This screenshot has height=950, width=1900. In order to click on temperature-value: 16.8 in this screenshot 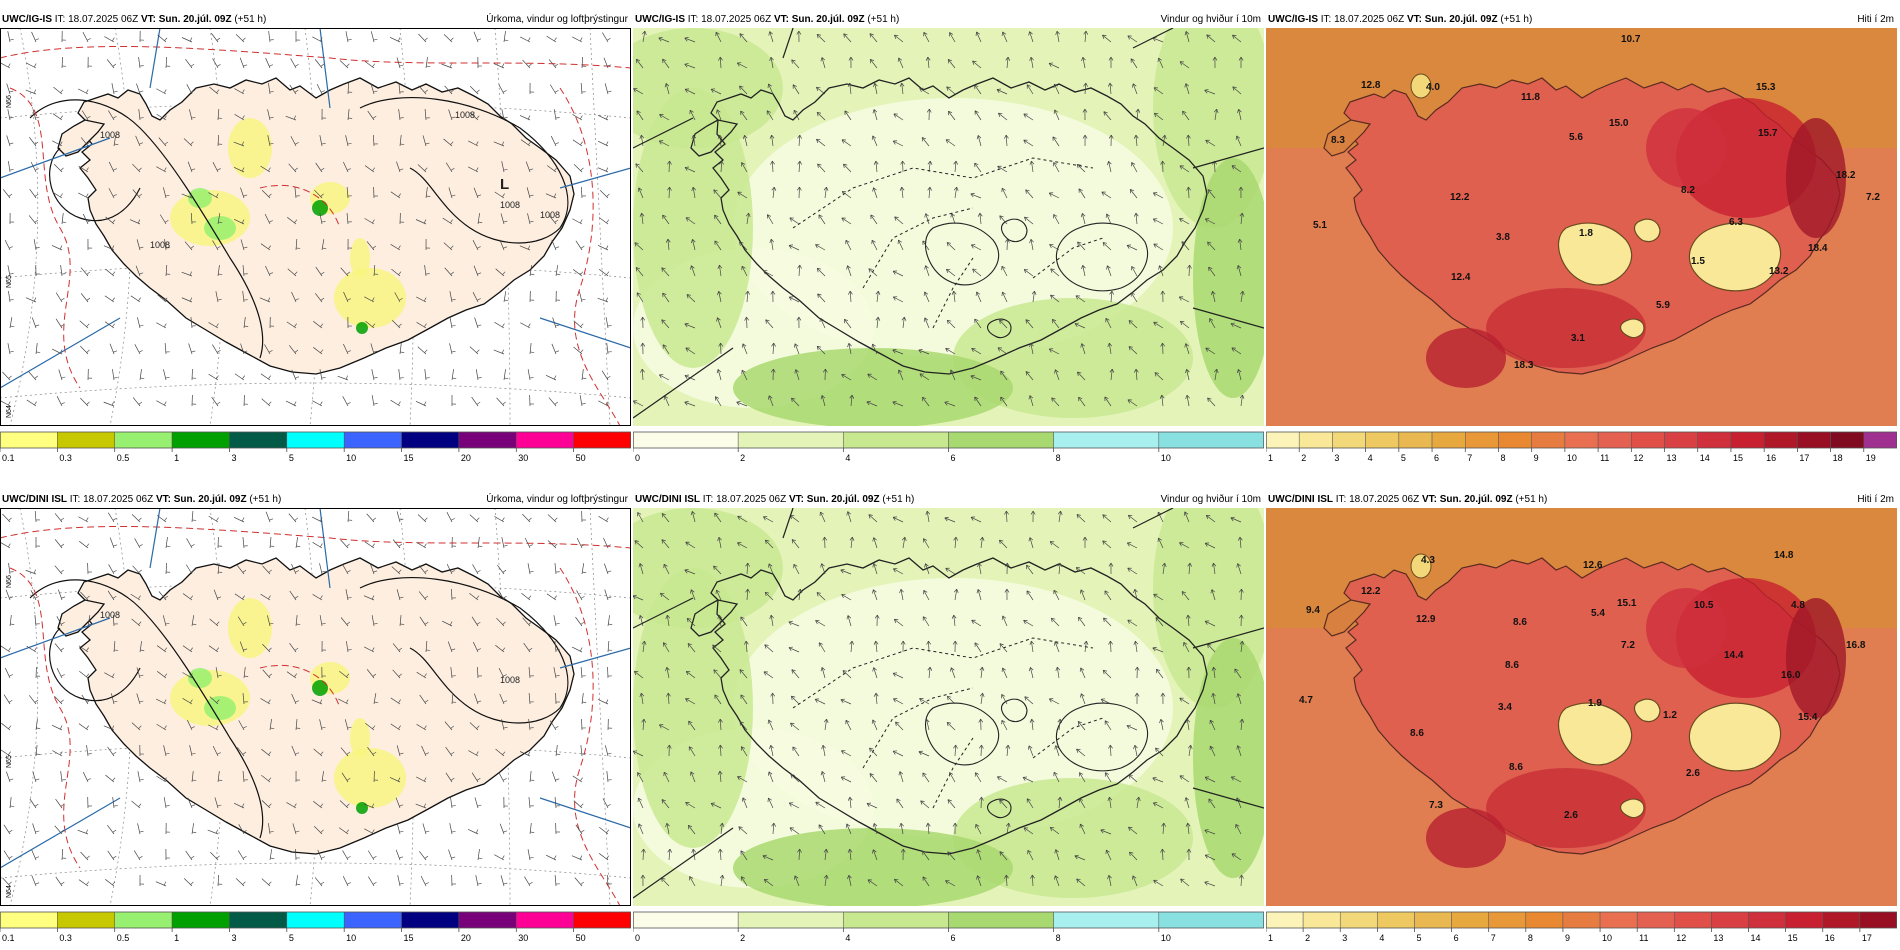, I will do `click(1856, 645)`.